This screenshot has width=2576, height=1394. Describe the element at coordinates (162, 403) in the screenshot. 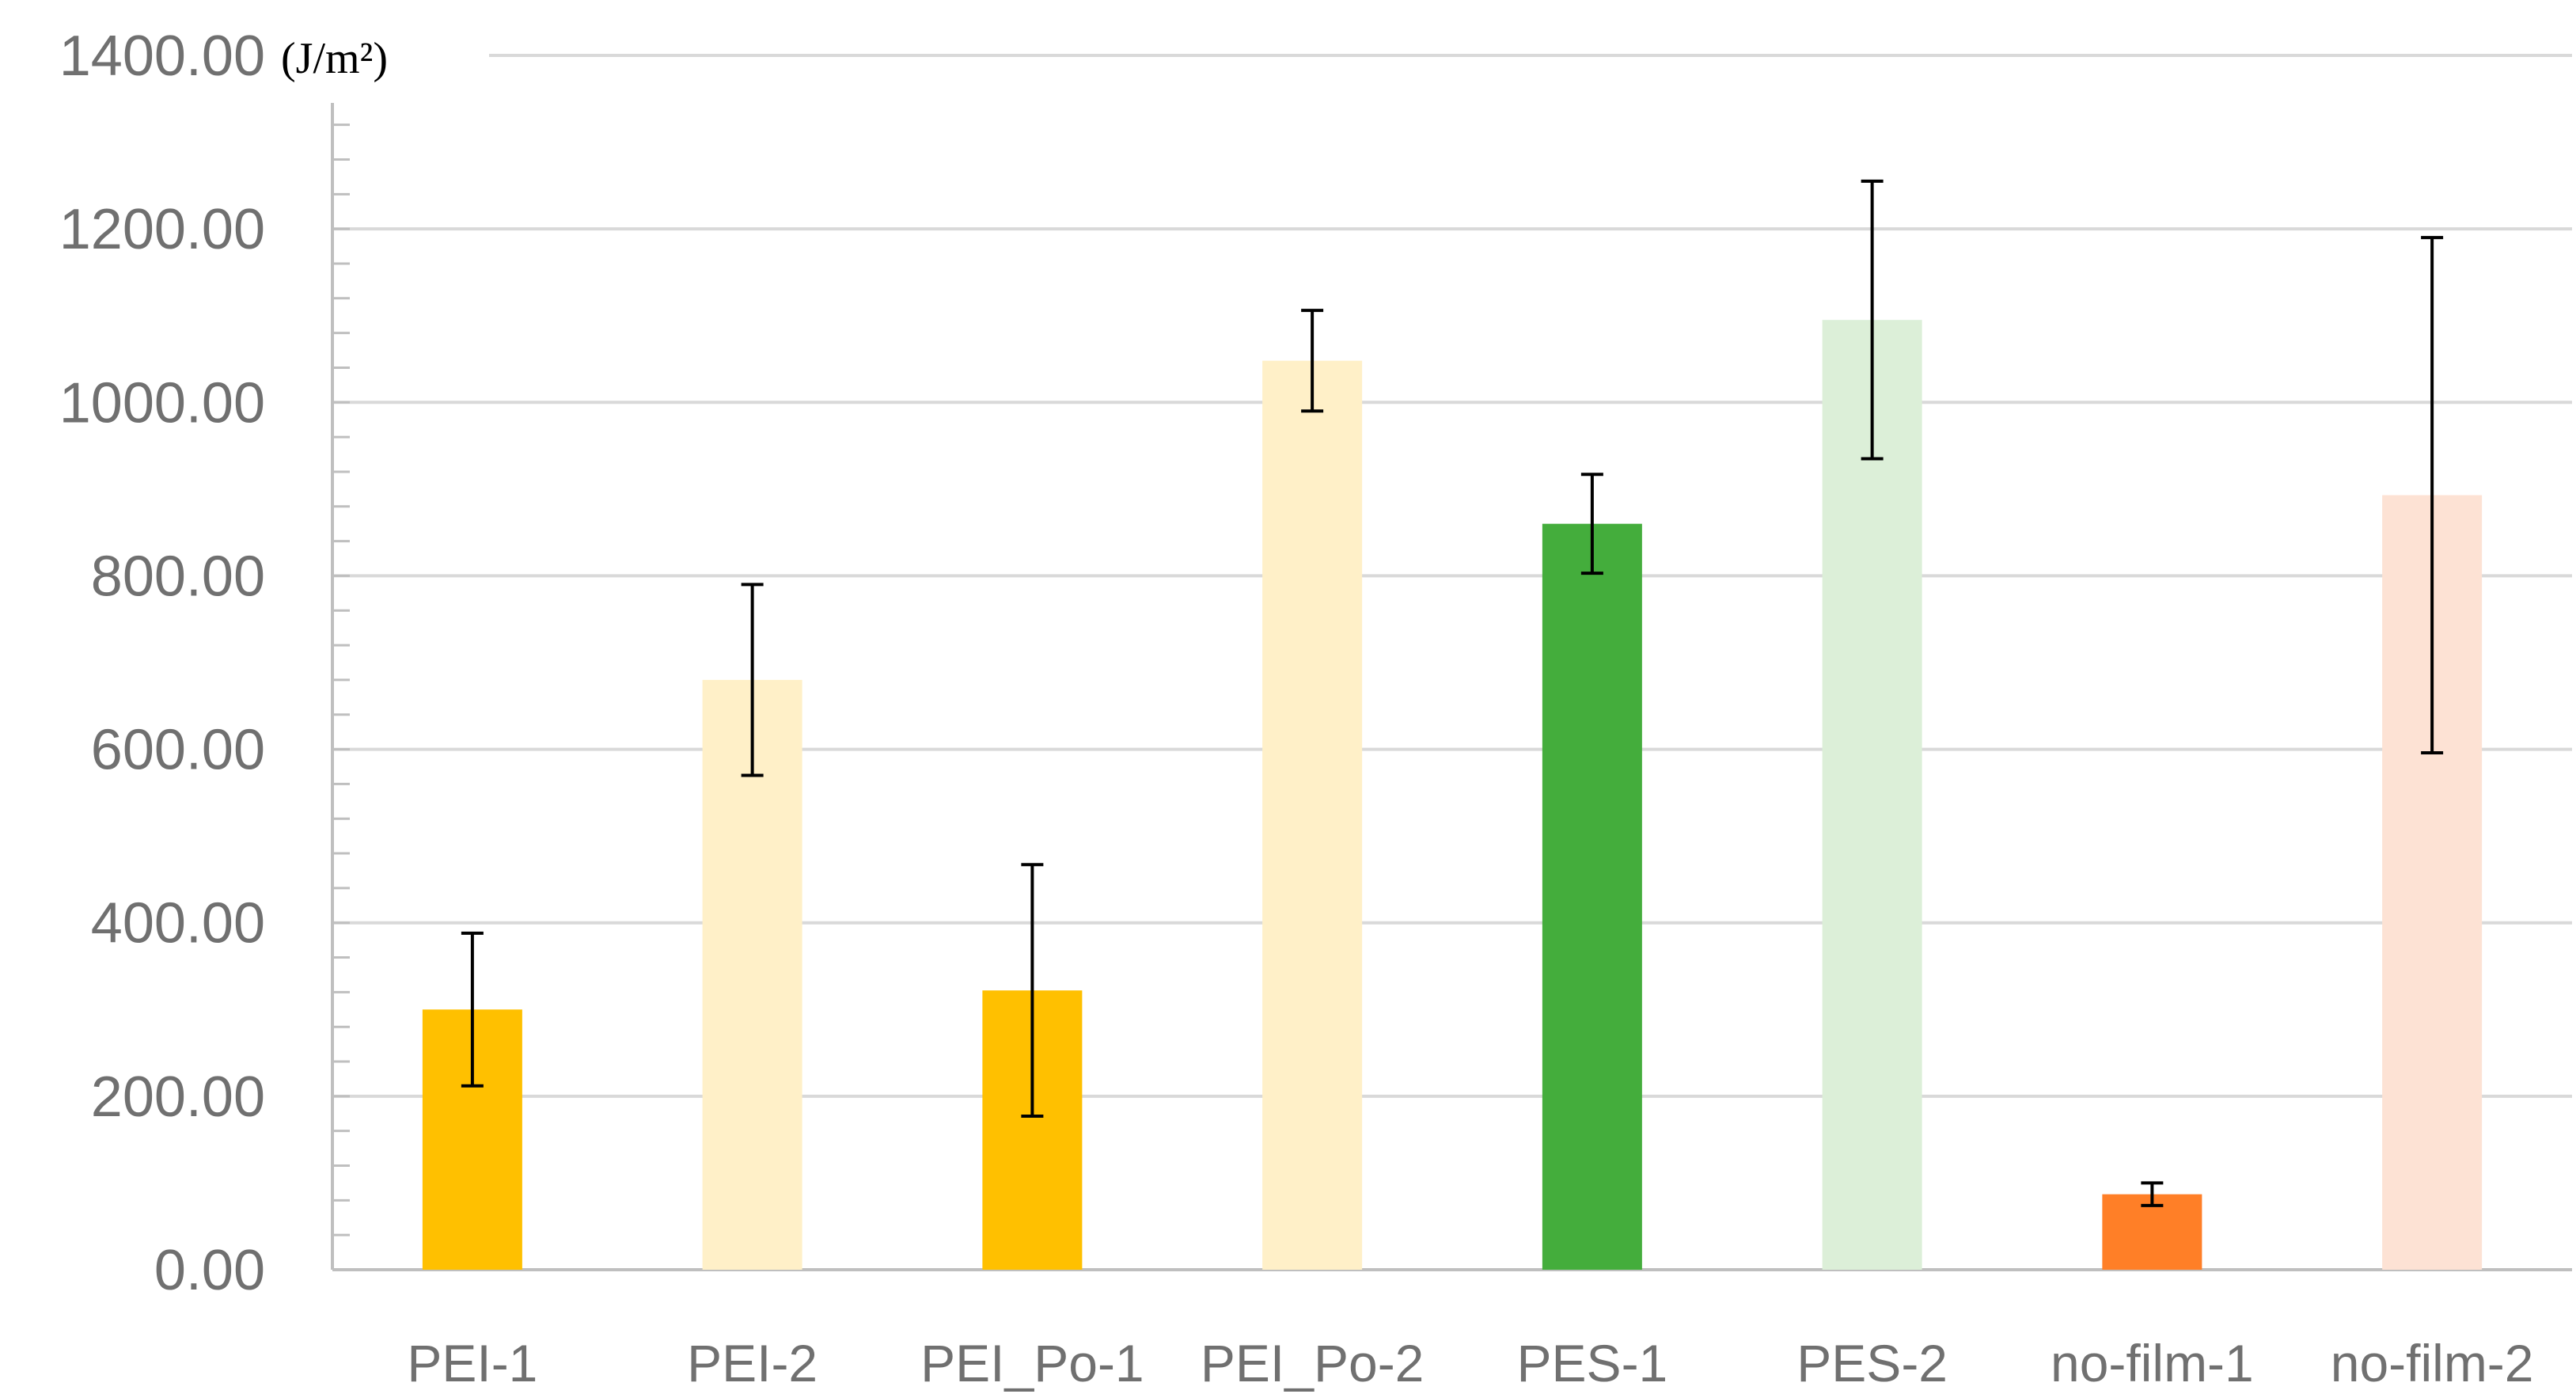

I see `y-tick-label: 1000.00` at that location.